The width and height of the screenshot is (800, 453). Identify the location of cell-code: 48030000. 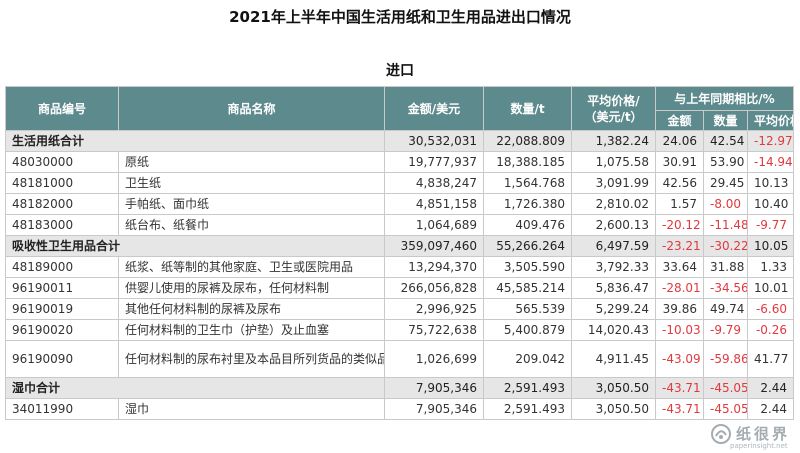
(62, 162).